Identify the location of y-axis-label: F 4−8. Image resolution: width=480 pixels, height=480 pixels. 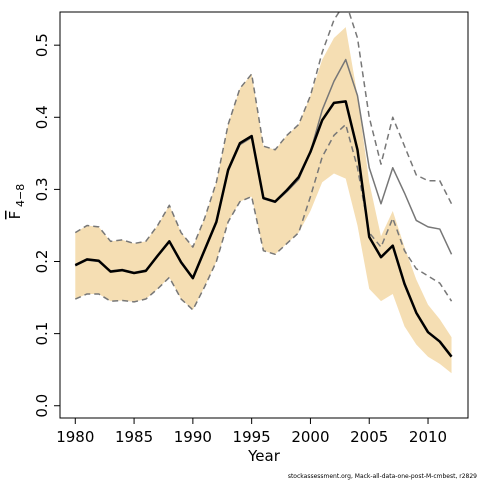
(16, 202).